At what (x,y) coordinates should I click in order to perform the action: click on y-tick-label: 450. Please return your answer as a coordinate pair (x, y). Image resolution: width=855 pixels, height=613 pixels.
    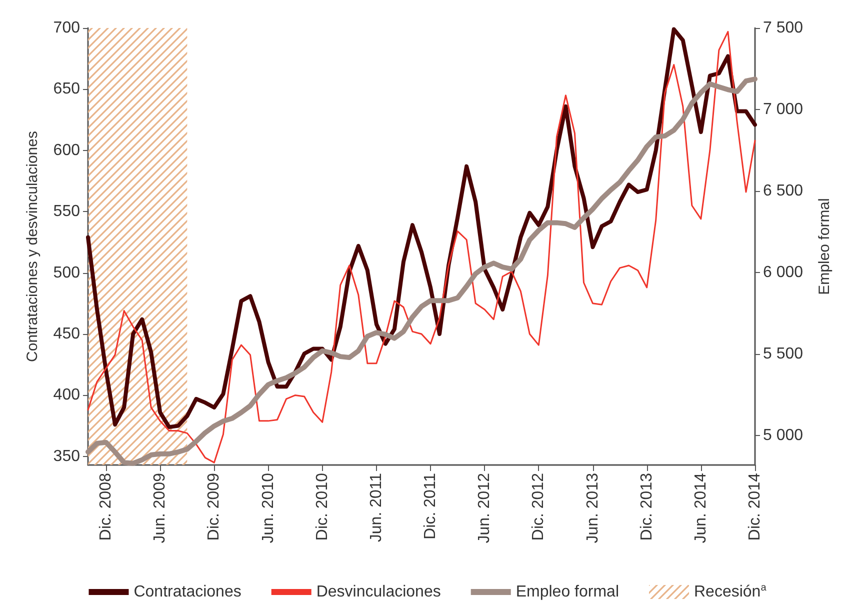
    Looking at the image, I should click on (66, 334).